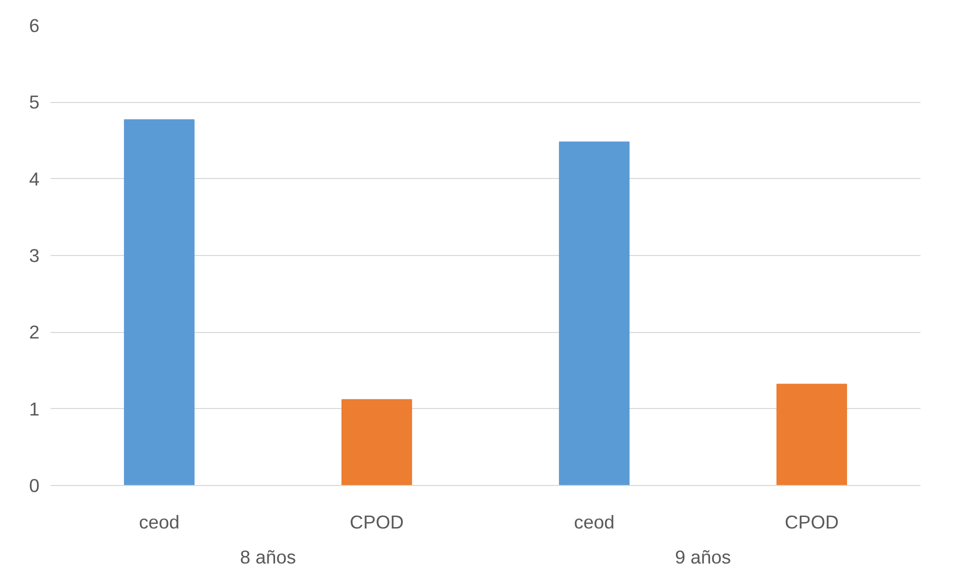 This screenshot has width=958, height=579. I want to click on y-tick-label: 5, so click(34, 102).